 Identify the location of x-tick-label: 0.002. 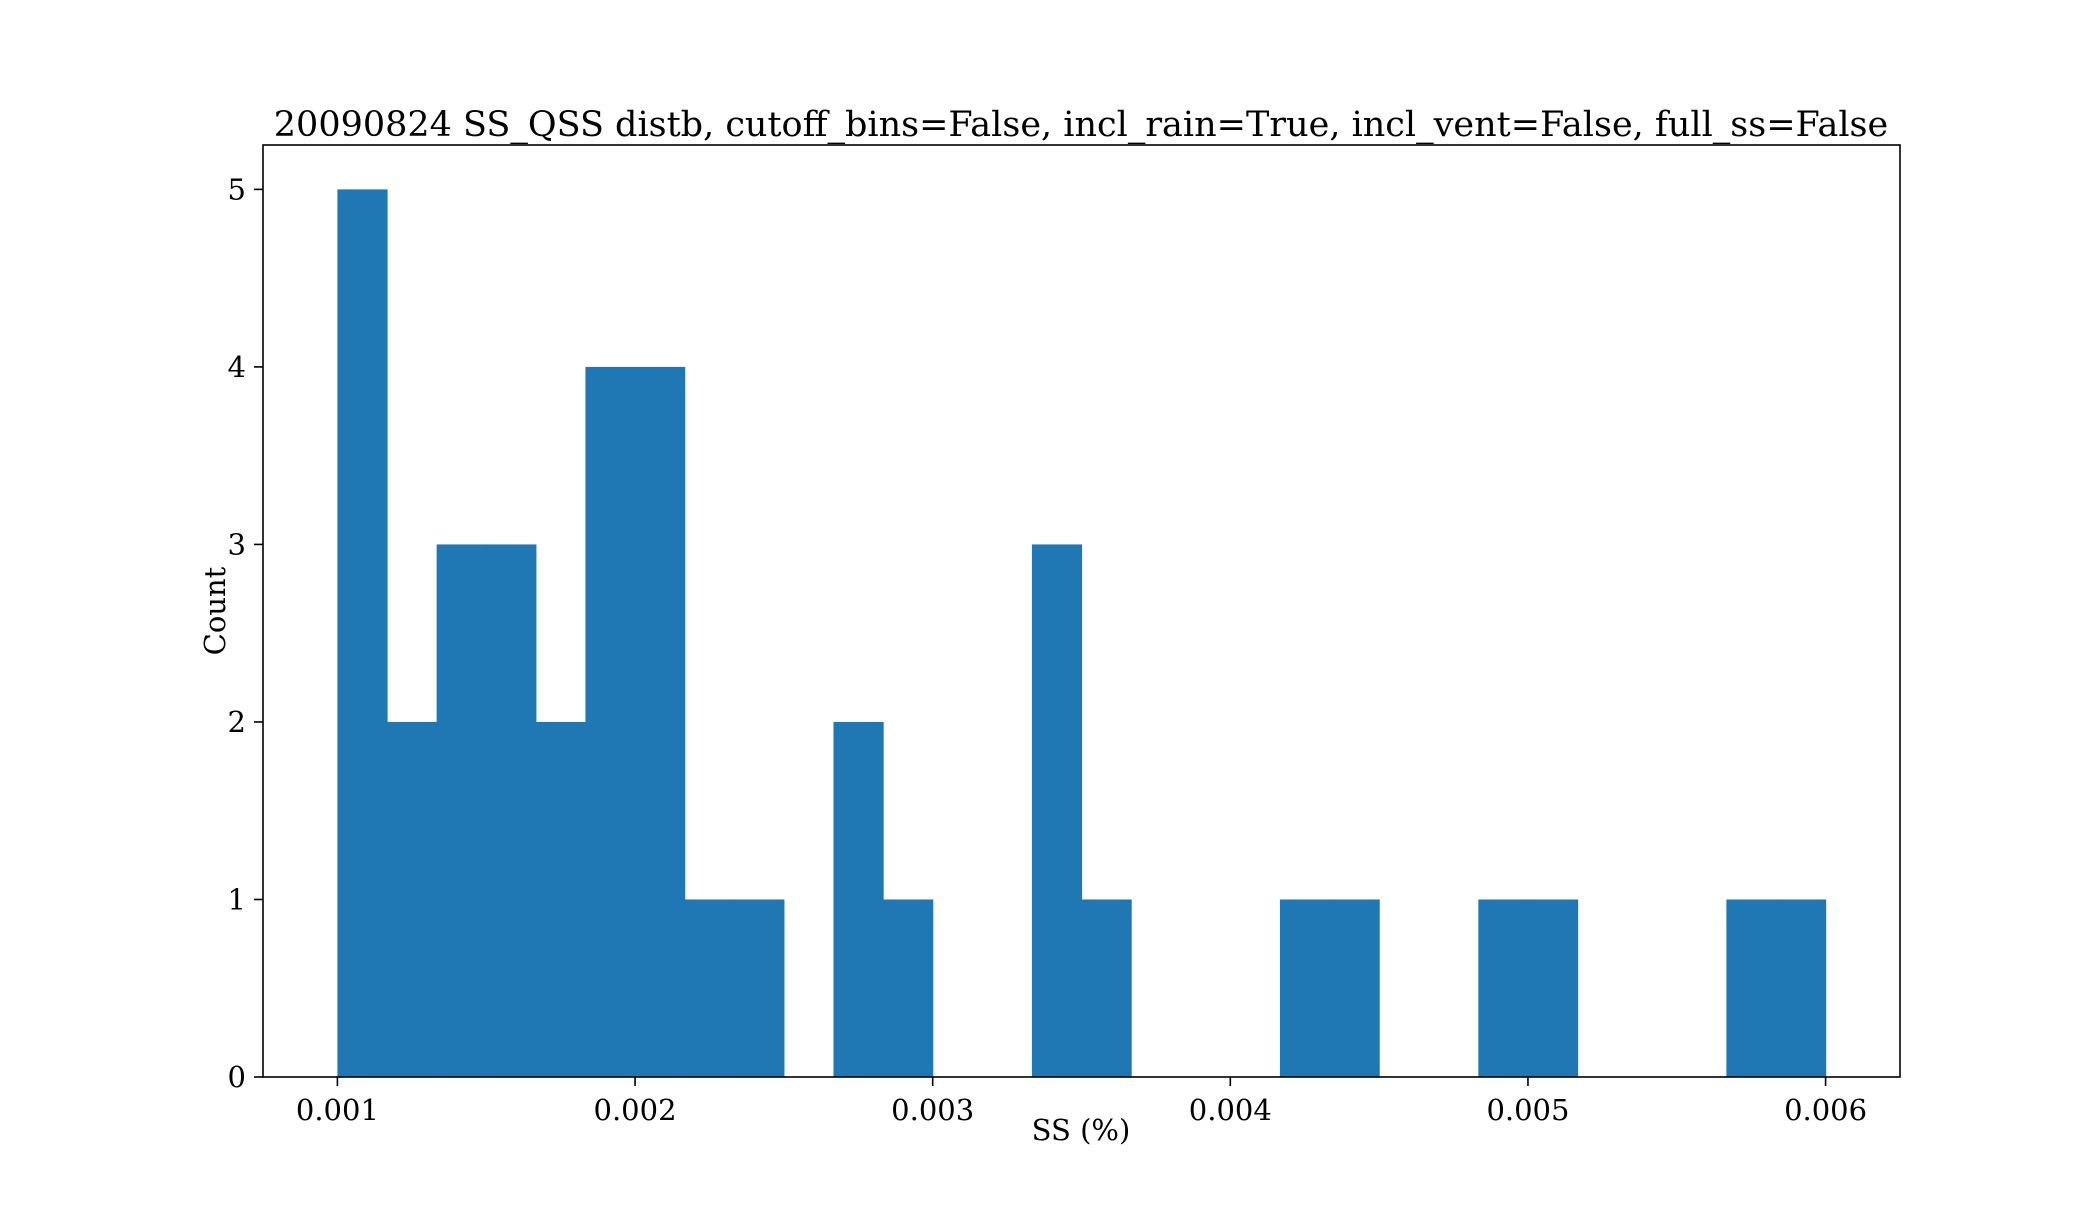
(635, 1110).